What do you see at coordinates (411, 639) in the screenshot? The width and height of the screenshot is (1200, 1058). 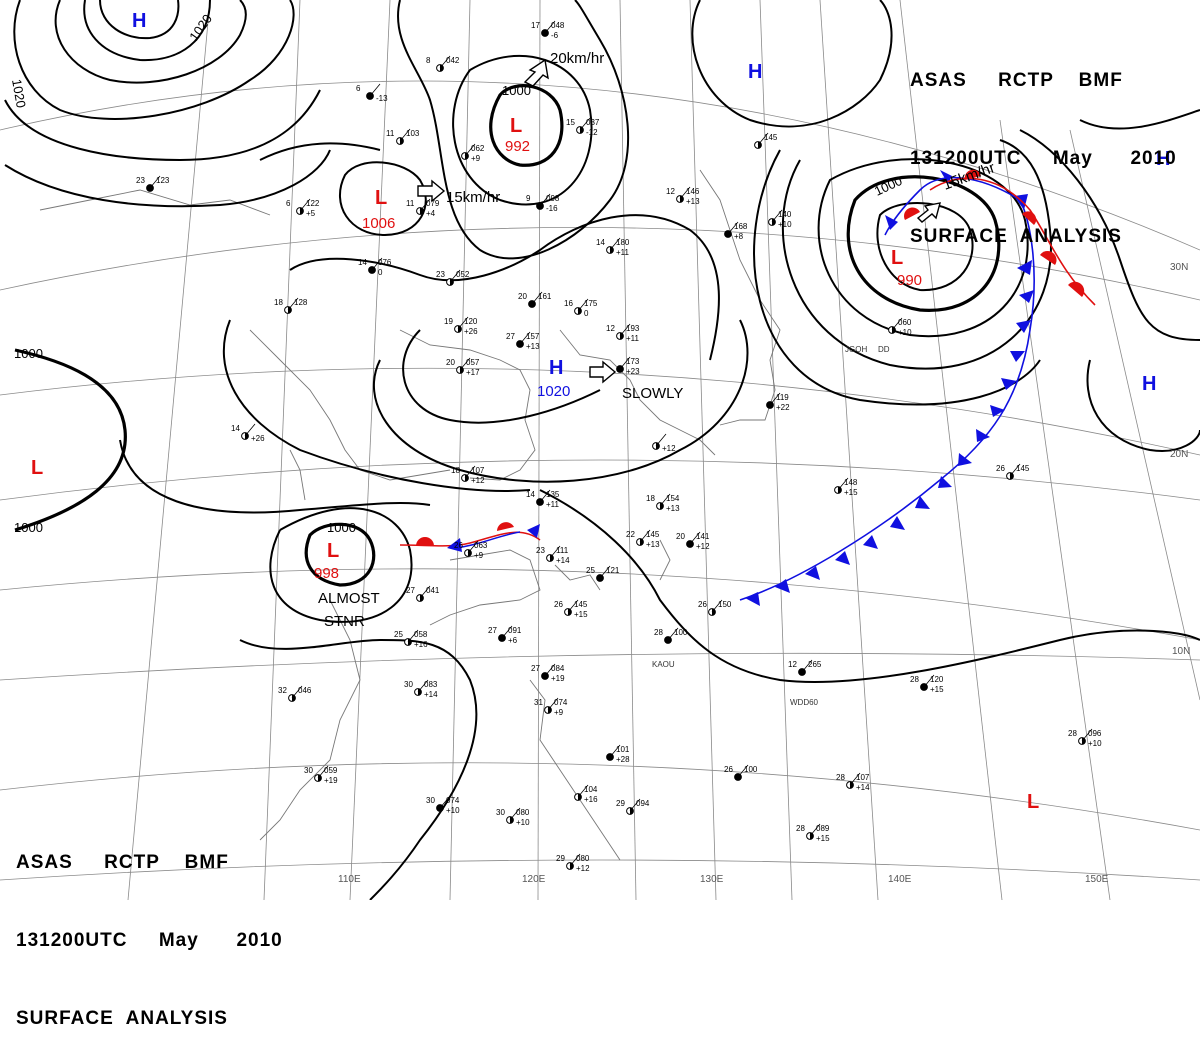 I see `station-plot: 25 058+16` at bounding box center [411, 639].